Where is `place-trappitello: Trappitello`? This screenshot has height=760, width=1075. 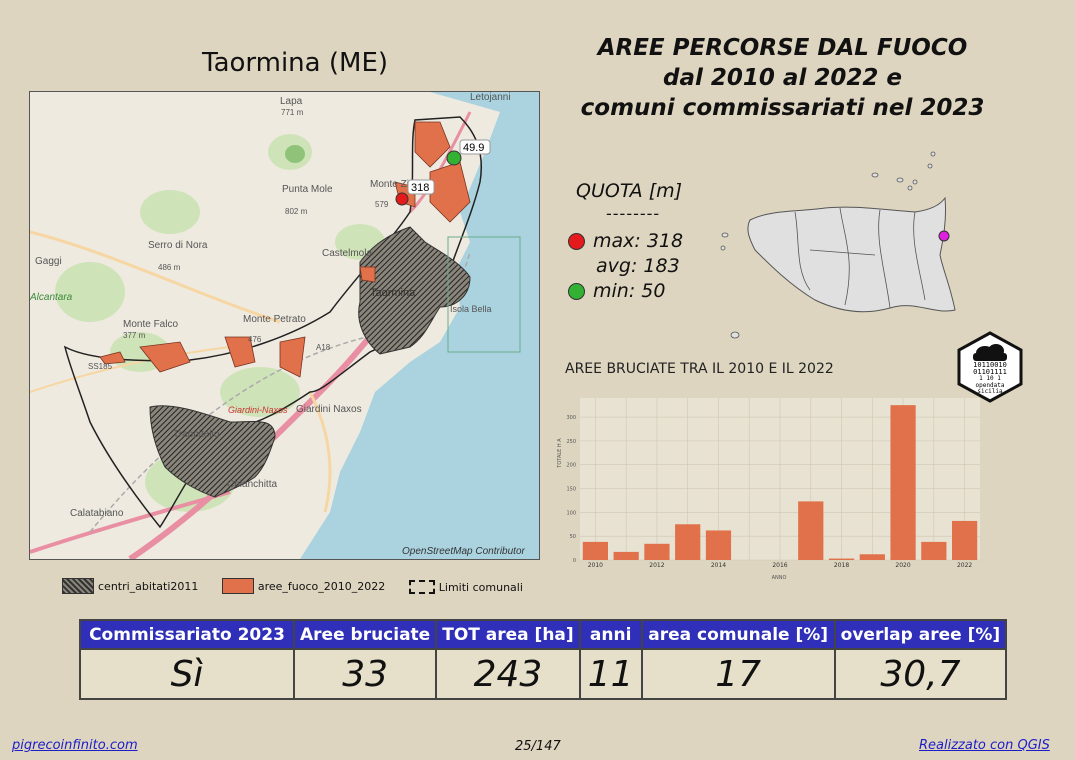
place-trappitello: Trappitello is located at coordinates (196, 434).